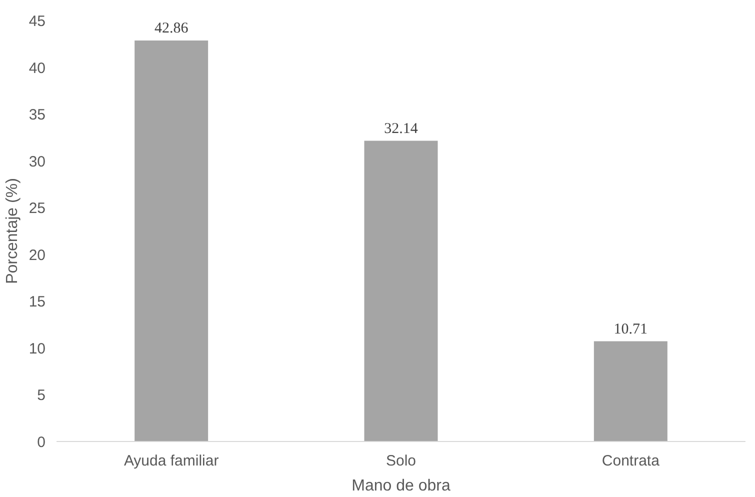 The height and width of the screenshot is (497, 755). Describe the element at coordinates (401, 461) in the screenshot. I see `x-tick-label: Solo` at that location.